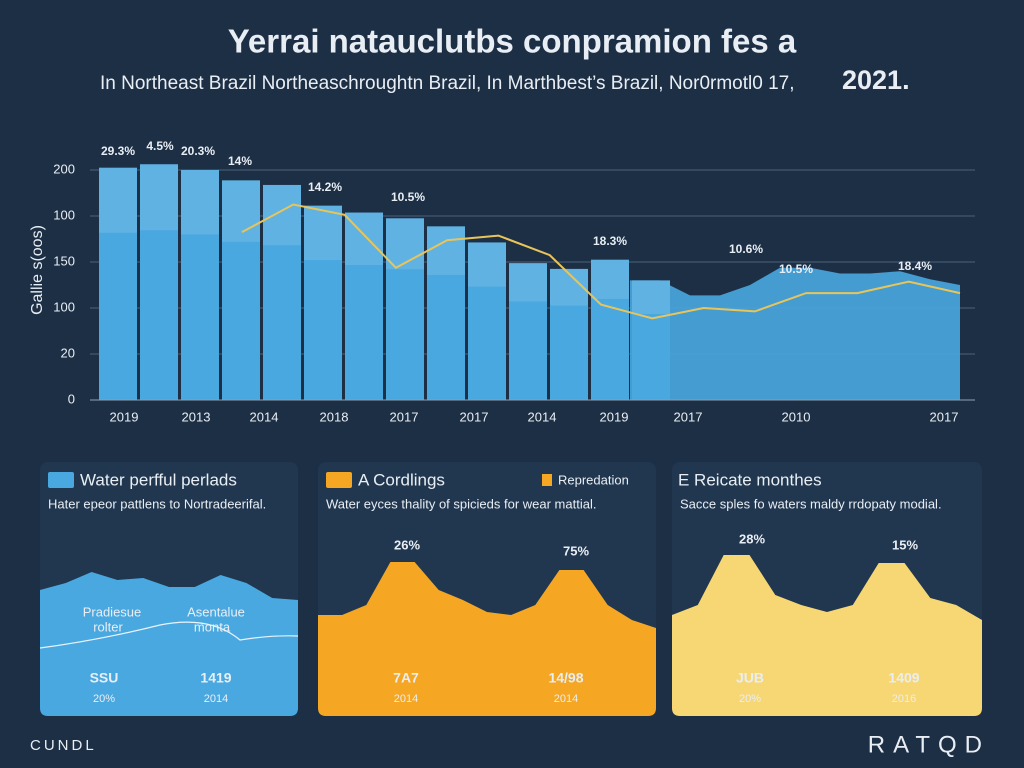  What do you see at coordinates (905, 544) in the screenshot?
I see `panel-annotation: 15%` at bounding box center [905, 544].